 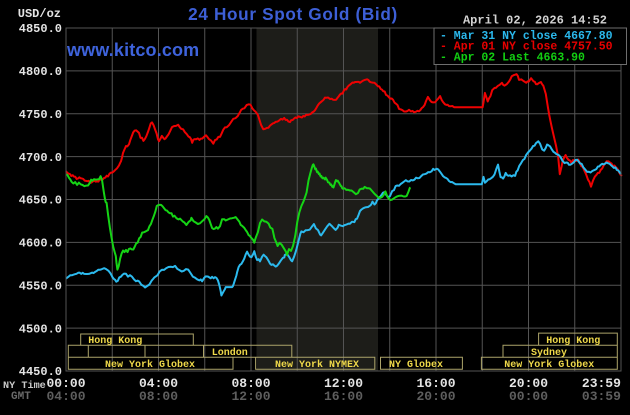 I want to click on svg-text: NY Globex, so click(x=416, y=365).